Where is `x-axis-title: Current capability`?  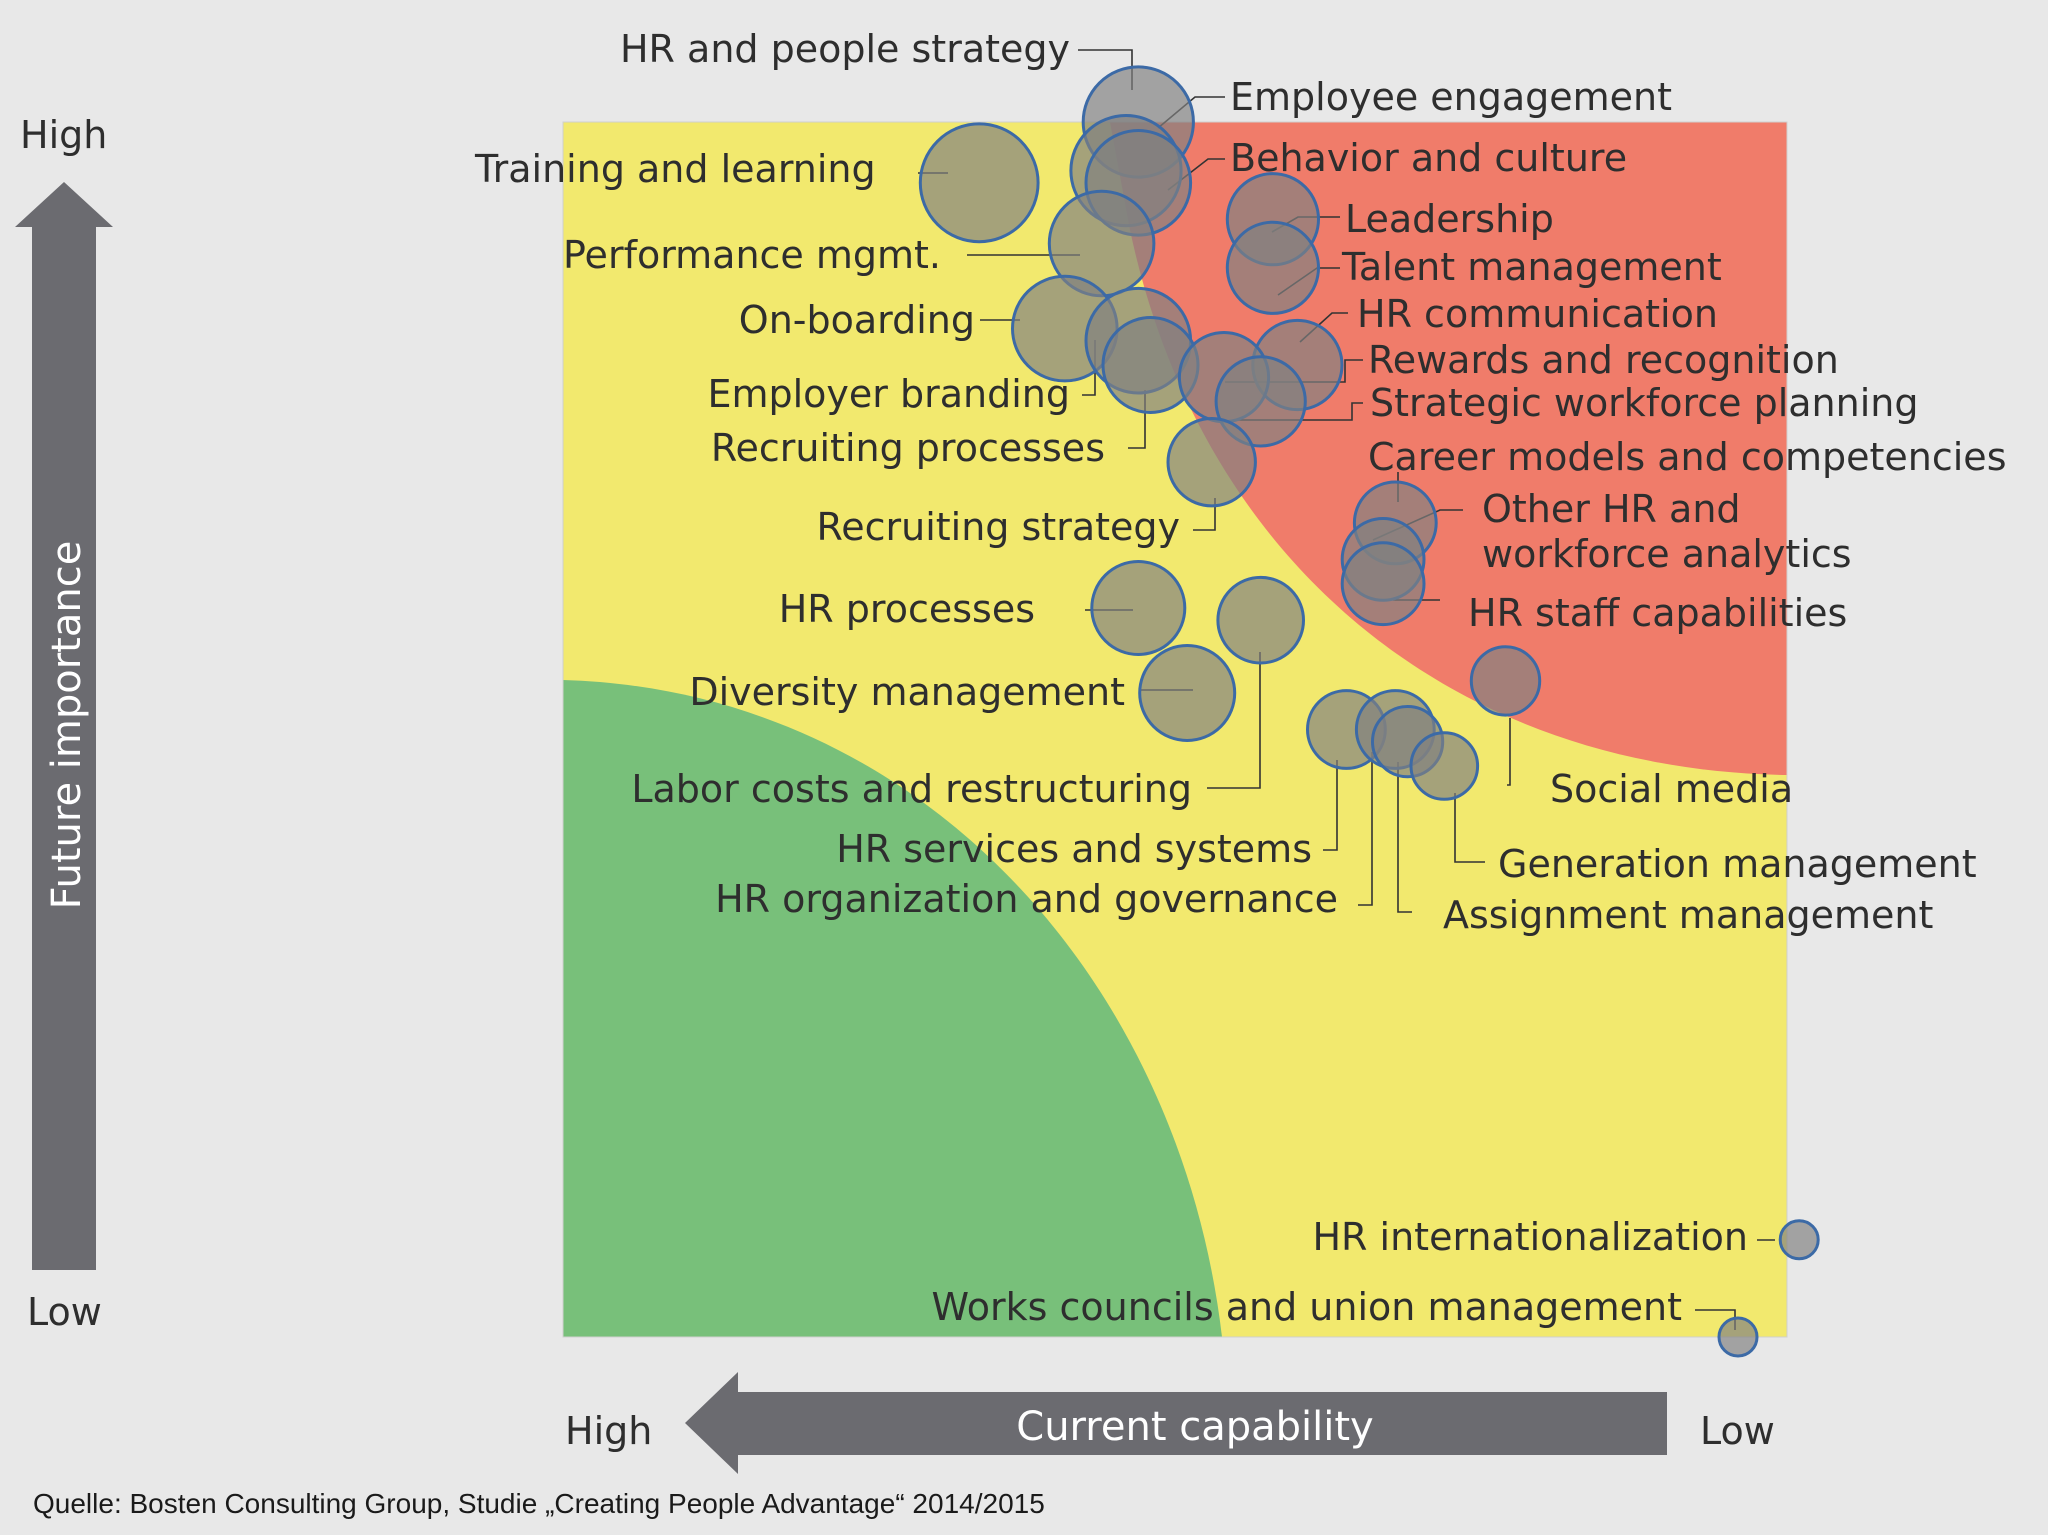 x-axis-title: Current capability is located at coordinates (1194, 1427).